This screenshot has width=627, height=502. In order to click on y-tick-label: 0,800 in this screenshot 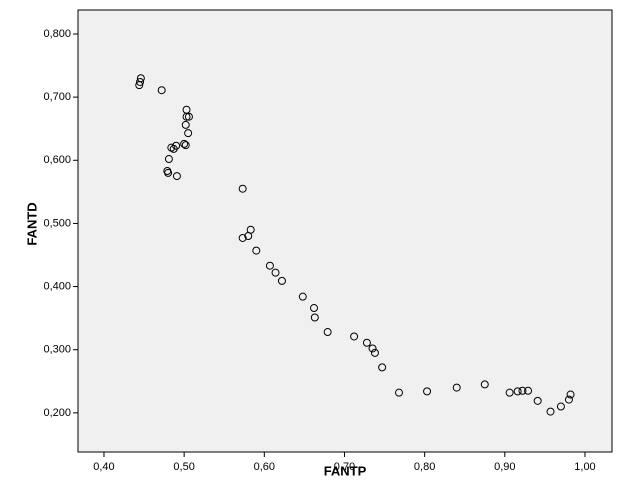, I will do `click(57, 34)`.